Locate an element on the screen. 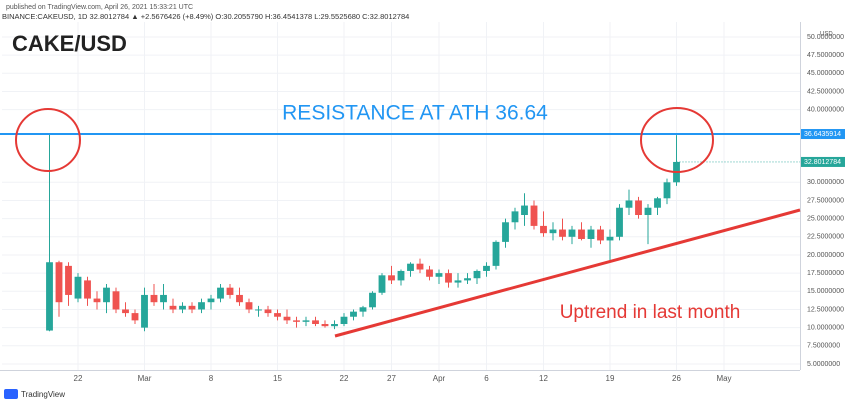  y-tick-label: 5.0000000 is located at coordinates (823, 364).